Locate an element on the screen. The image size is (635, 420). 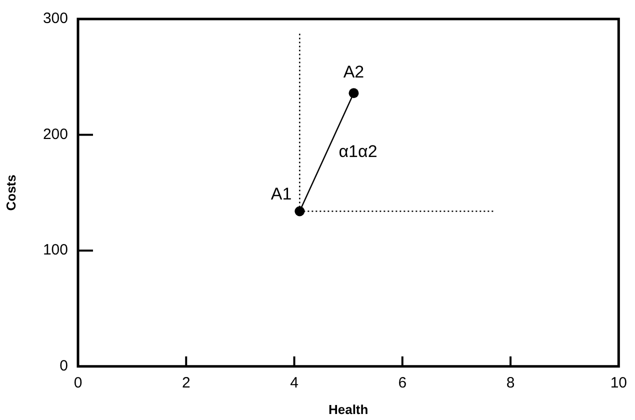
y-tick-label: 100 is located at coordinates (55, 250).